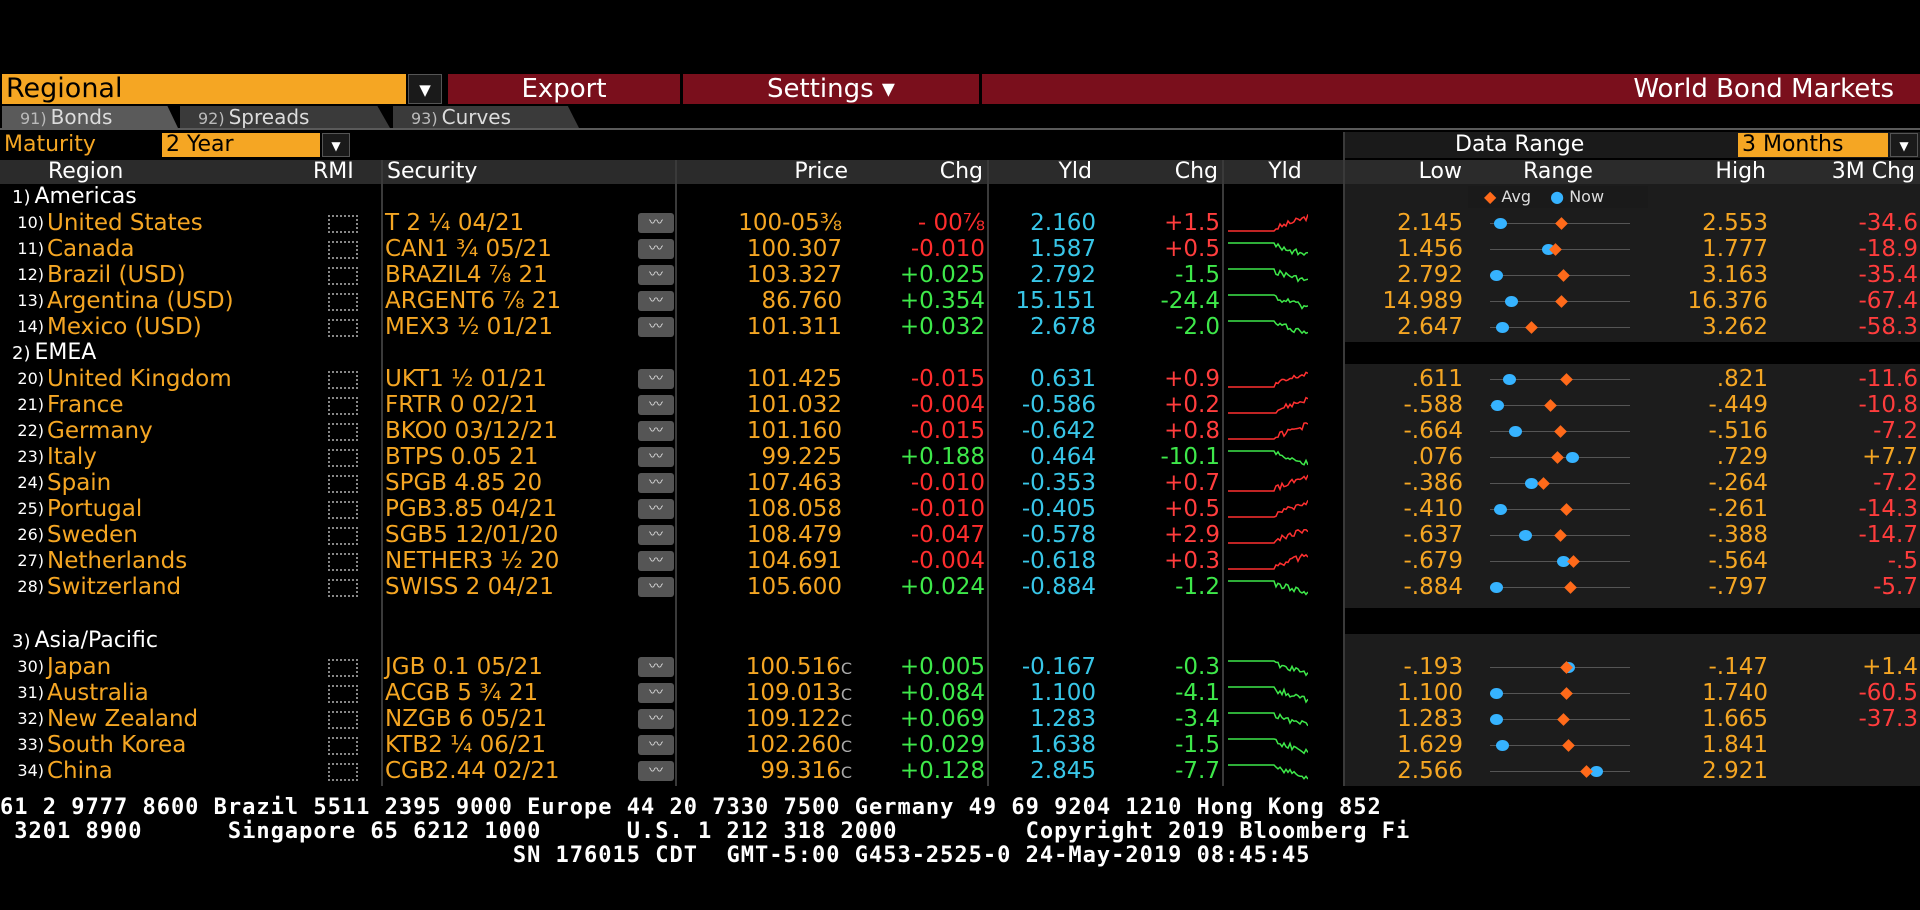 The width and height of the screenshot is (1920, 910). What do you see at coordinates (564, 89) in the screenshot?
I see `export-button: Export` at bounding box center [564, 89].